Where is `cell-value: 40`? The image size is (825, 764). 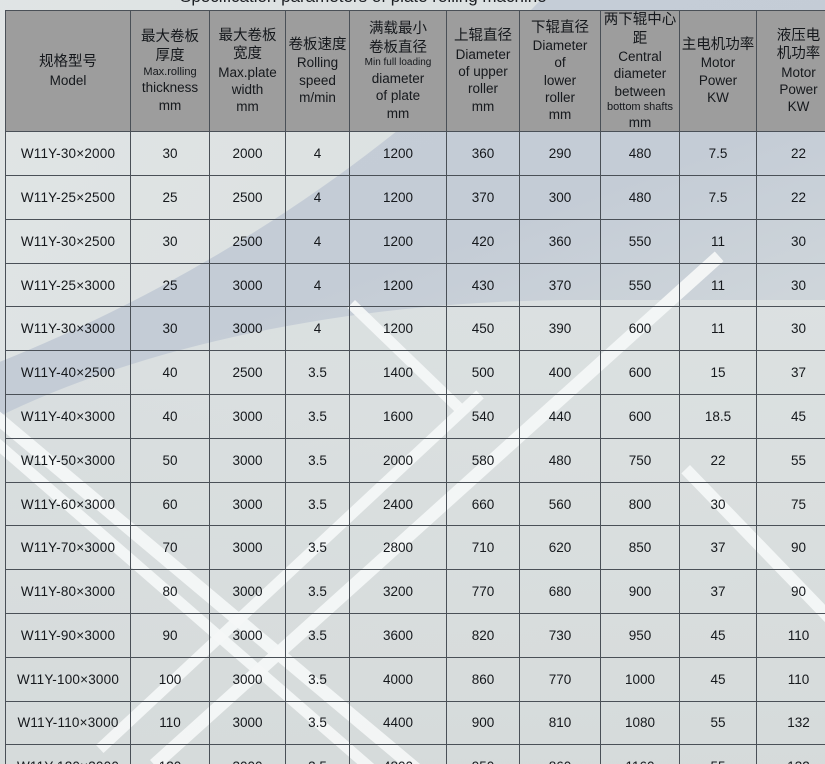
cell-value: 40 is located at coordinates (170, 416).